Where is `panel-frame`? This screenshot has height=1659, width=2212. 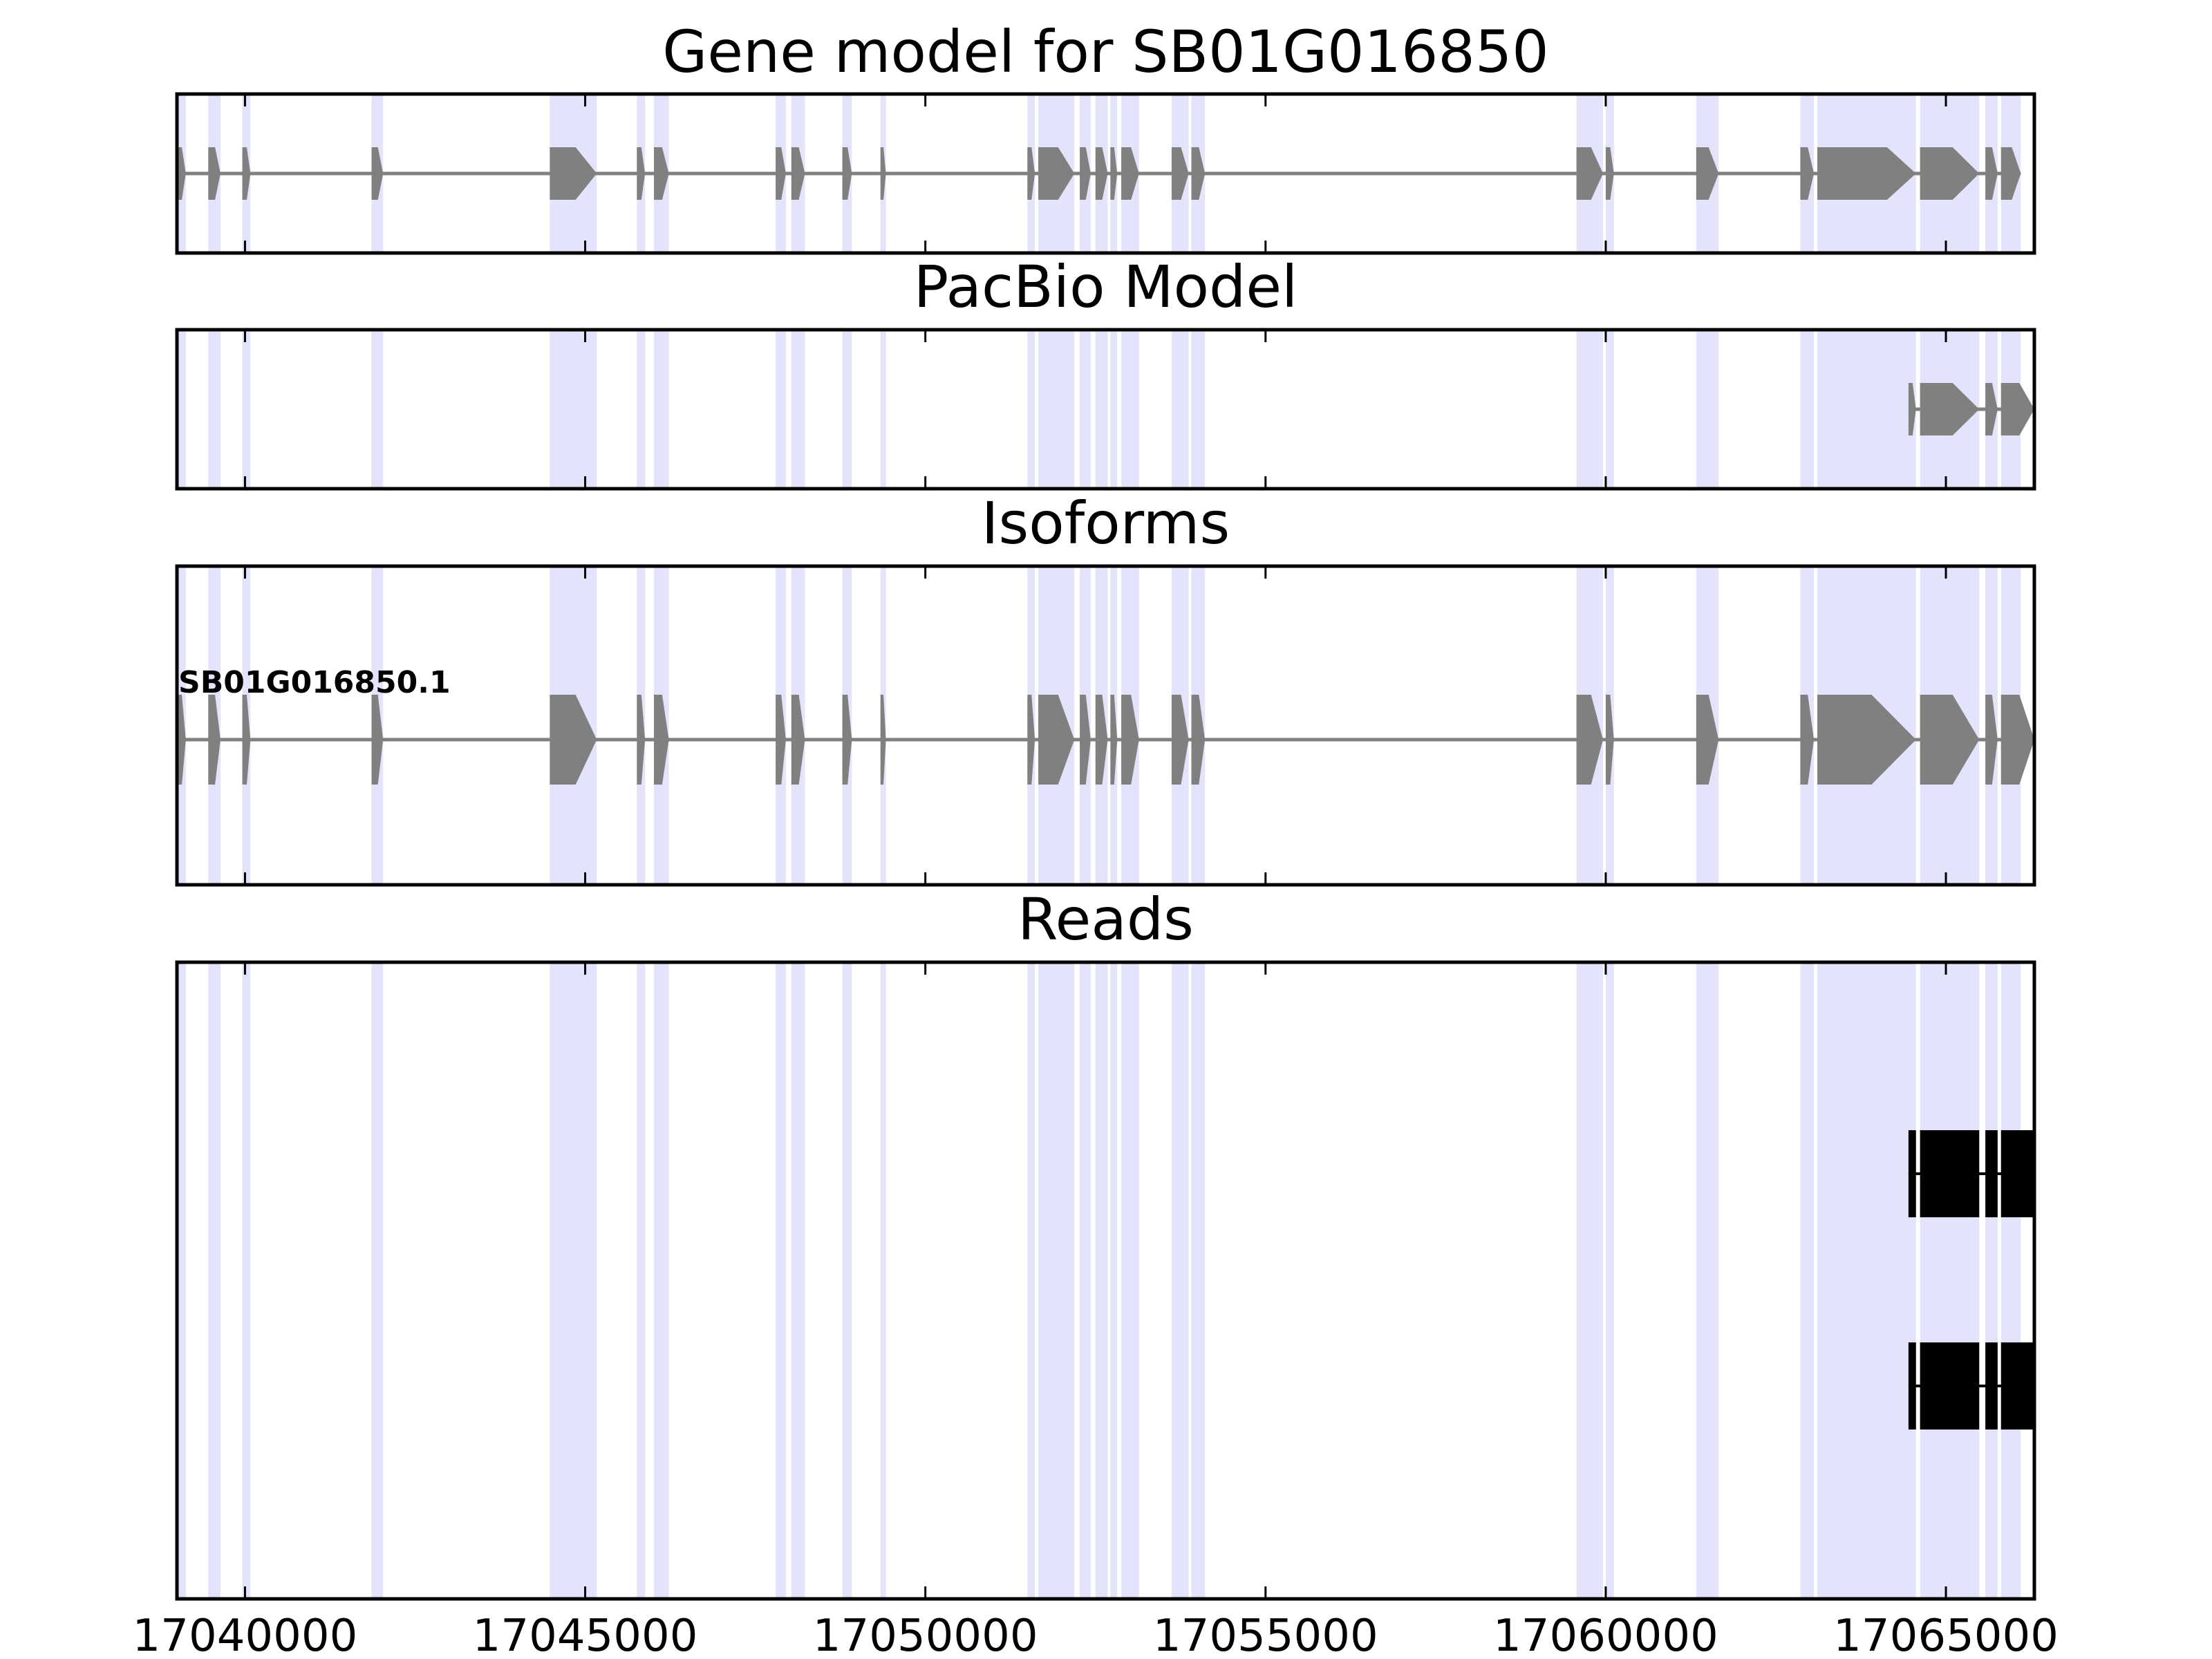 panel-frame is located at coordinates (1105, 174).